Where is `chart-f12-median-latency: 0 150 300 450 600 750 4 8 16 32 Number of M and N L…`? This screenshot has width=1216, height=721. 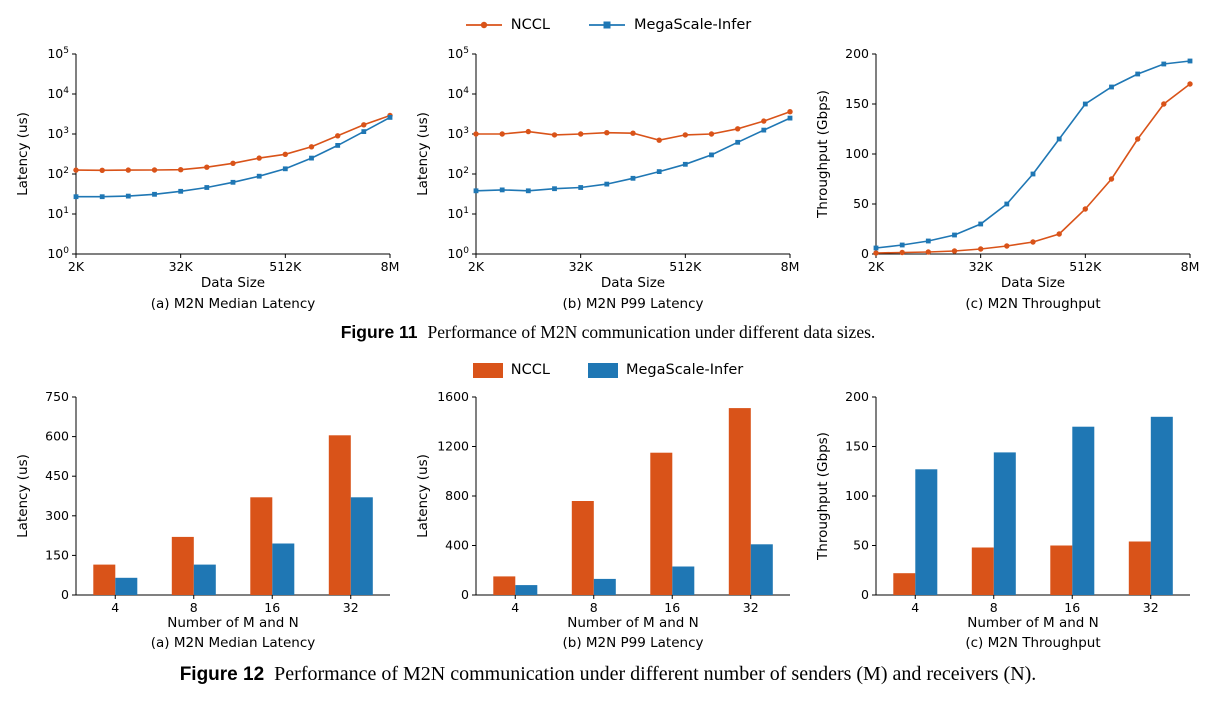 chart-f12-median-latency: 0 150 300 450 600 750 4 8 16 32 Number of M and N L… is located at coordinates (208, 519).